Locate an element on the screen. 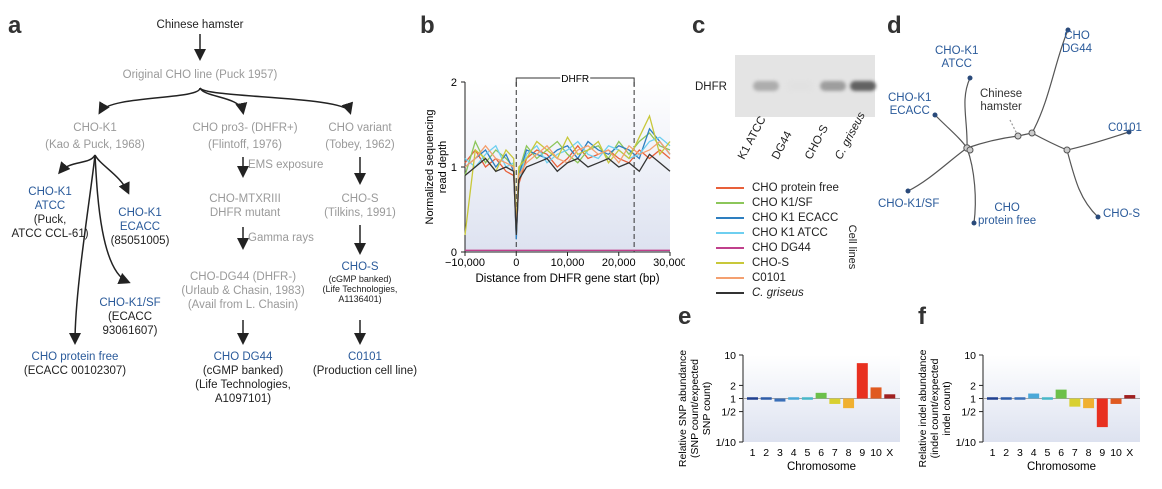 The width and height of the screenshot is (1162, 489). y-tick-label-4: 1/10 is located at coordinates (966, 443).